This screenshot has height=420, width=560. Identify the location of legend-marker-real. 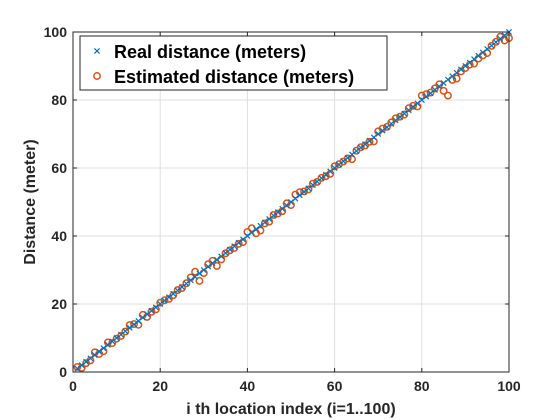
(97, 51).